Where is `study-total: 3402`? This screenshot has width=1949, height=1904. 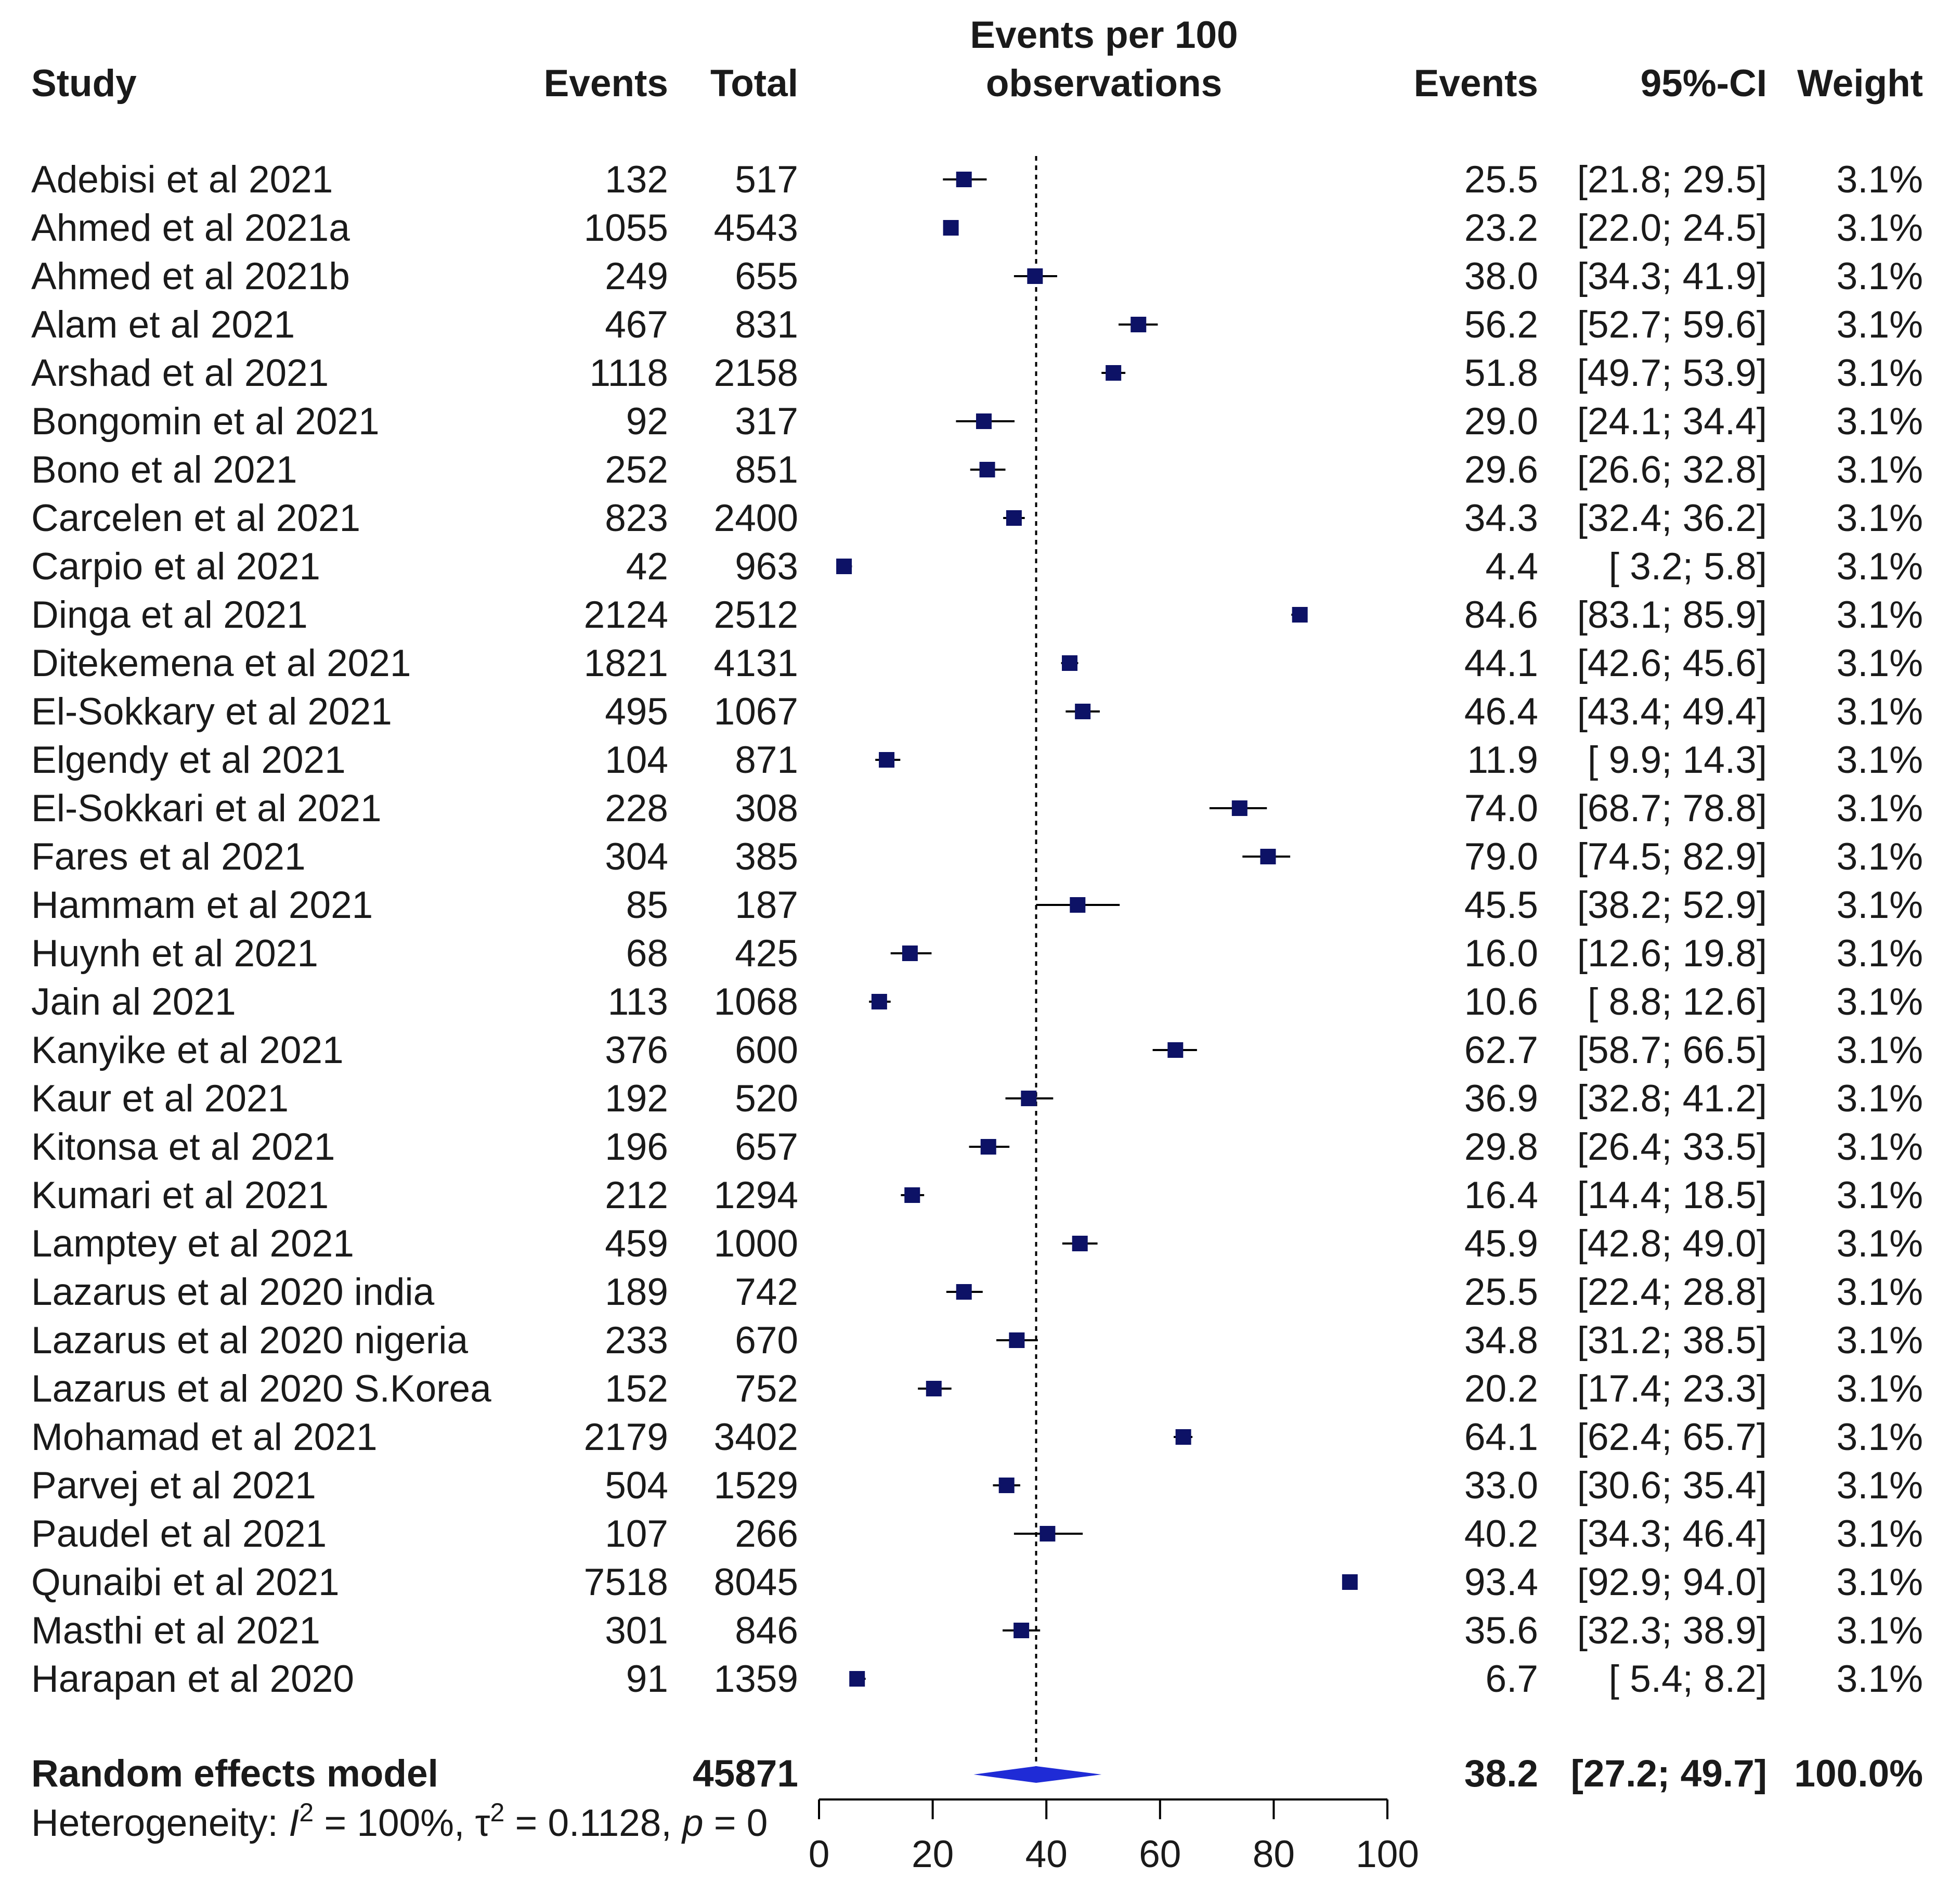
study-total: 3402 is located at coordinates (756, 1437).